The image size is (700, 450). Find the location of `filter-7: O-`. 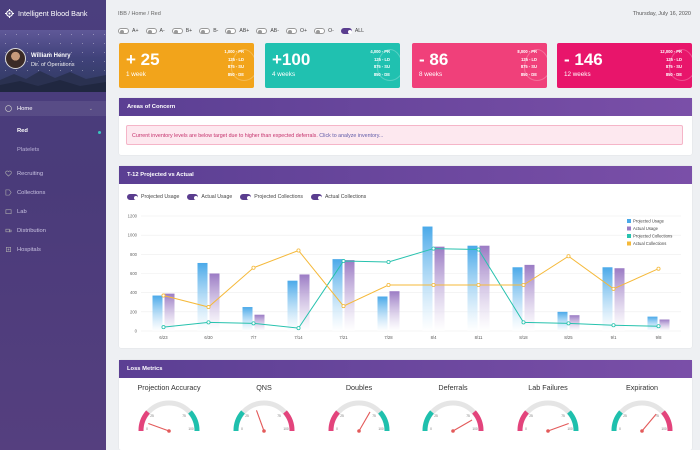

filter-7: O- is located at coordinates (324, 31).